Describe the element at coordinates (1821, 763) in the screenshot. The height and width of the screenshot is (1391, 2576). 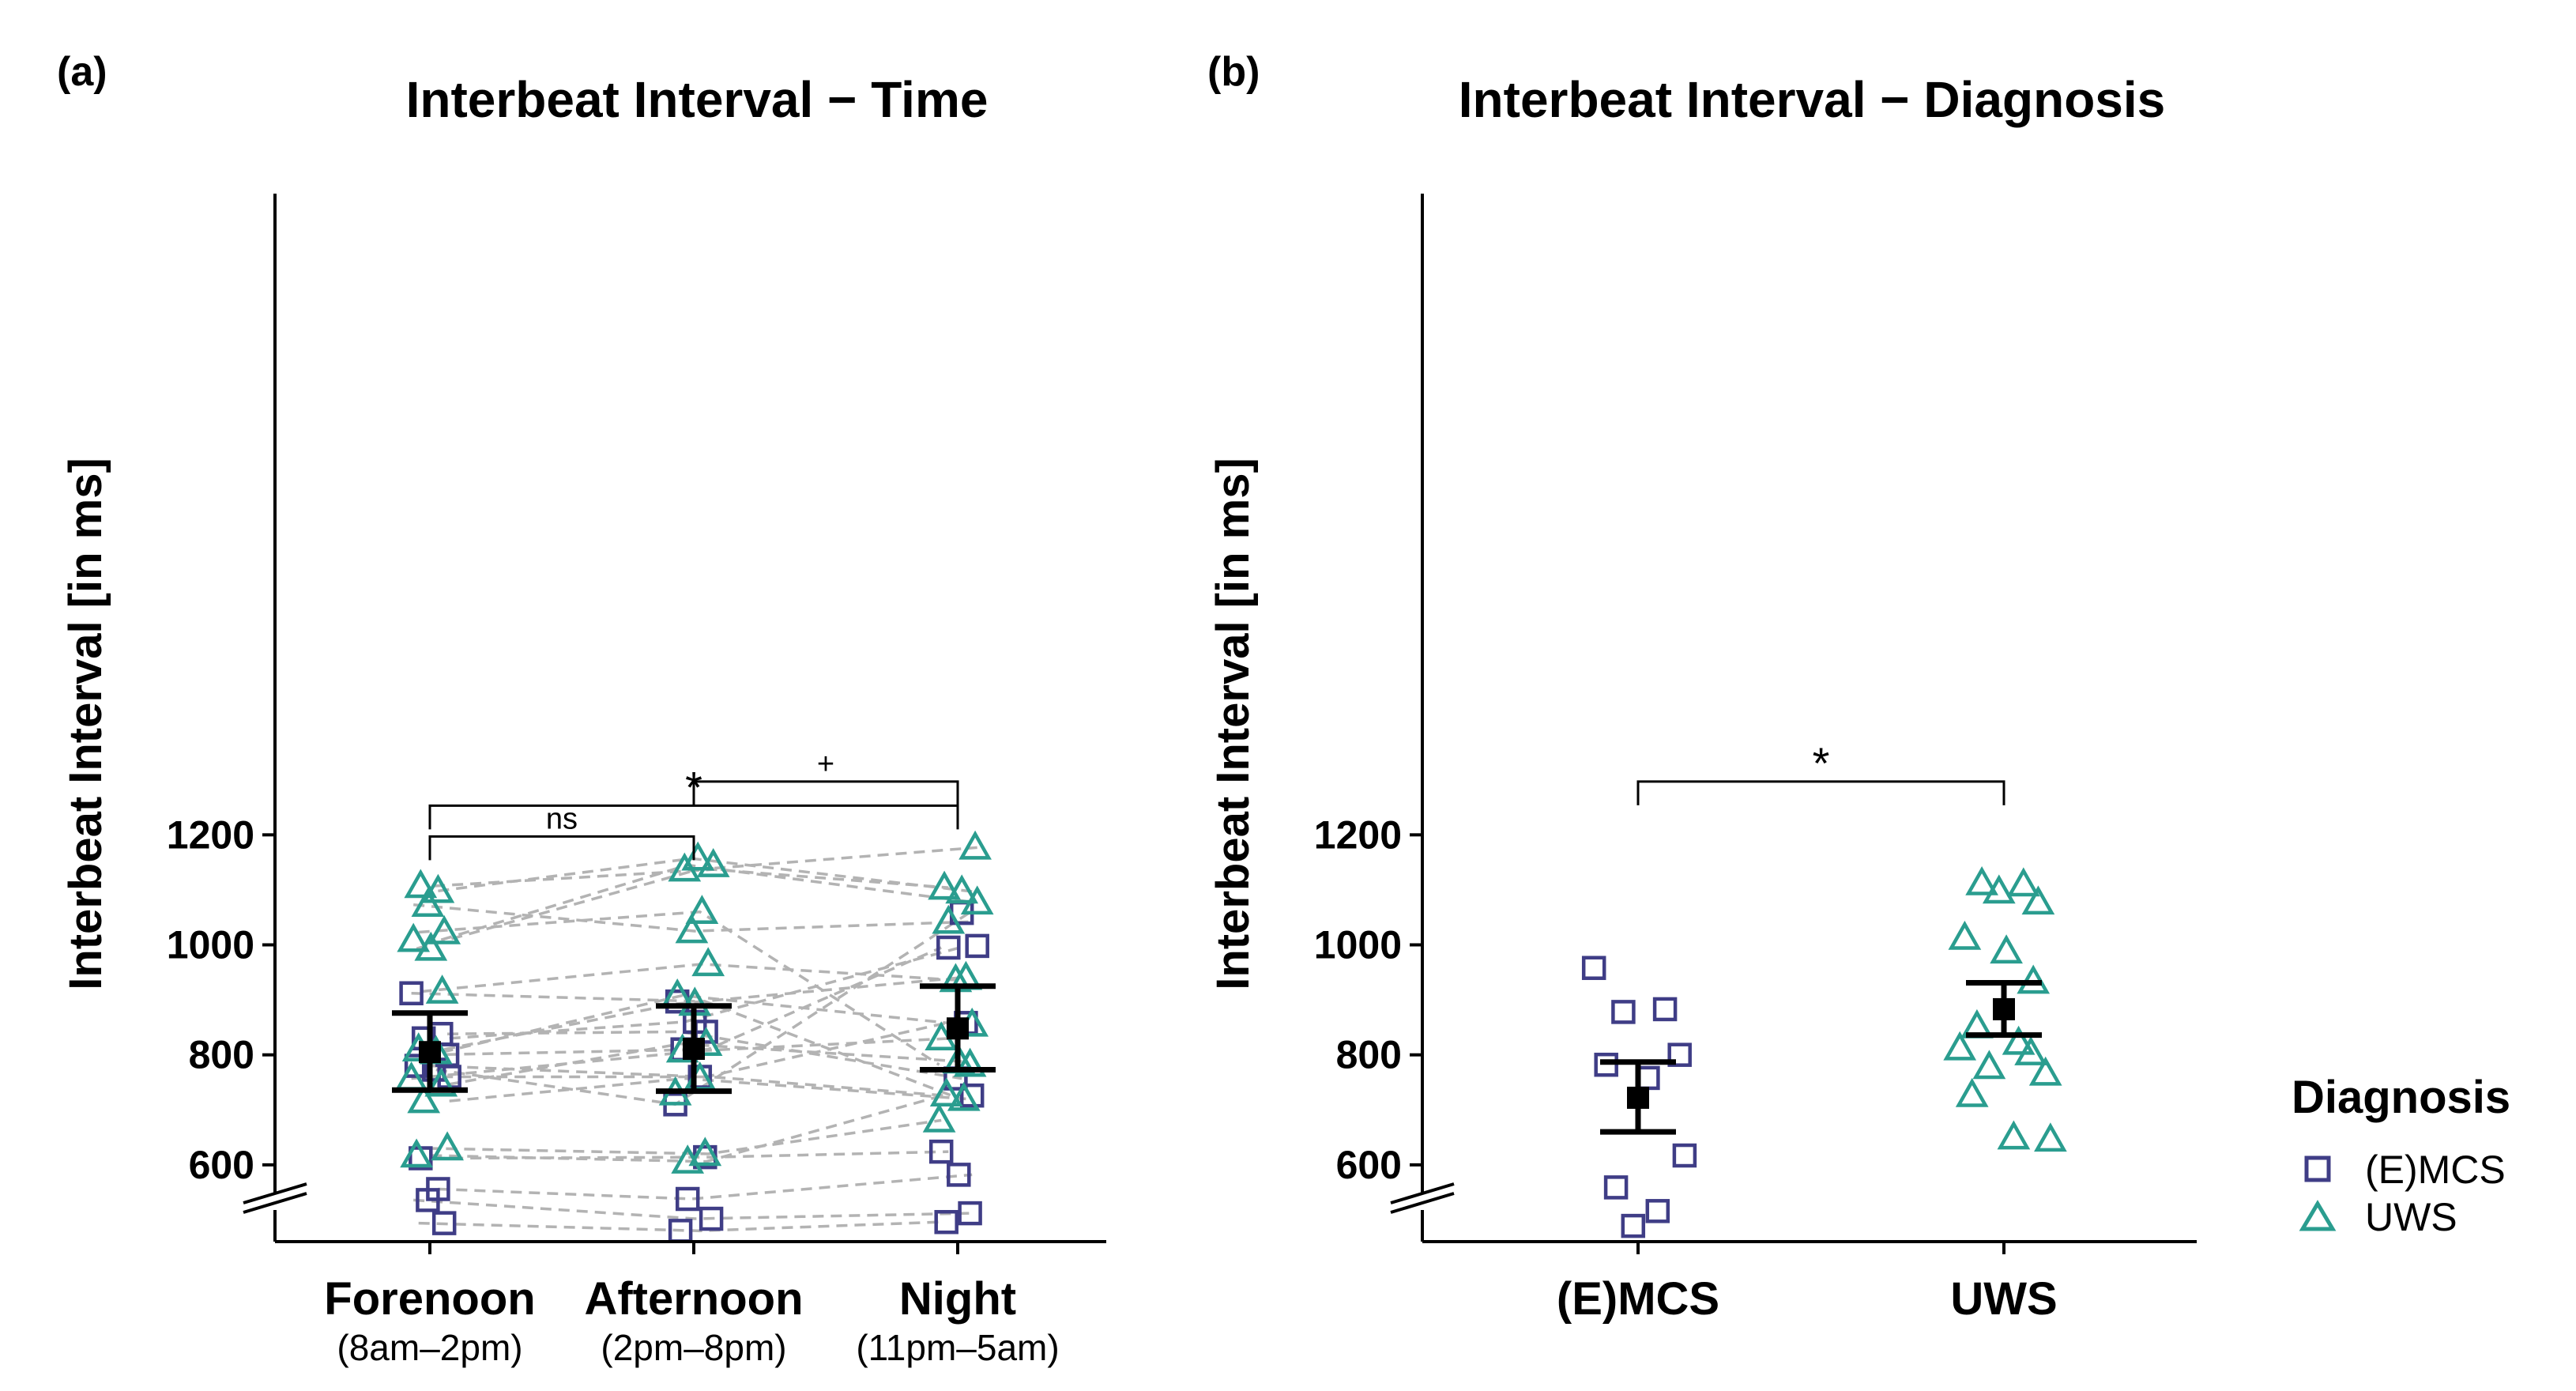
I see `significance-label: *` at that location.